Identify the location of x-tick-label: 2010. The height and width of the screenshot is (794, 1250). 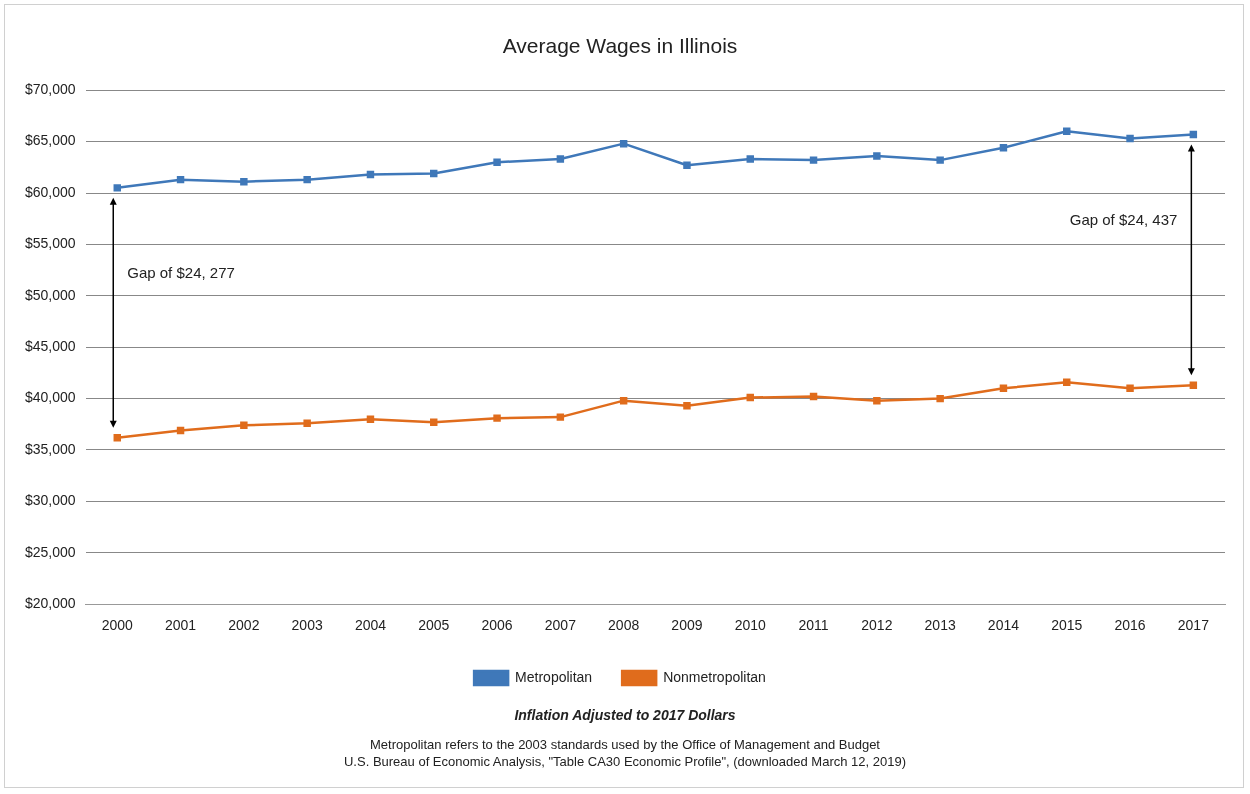
(750, 625).